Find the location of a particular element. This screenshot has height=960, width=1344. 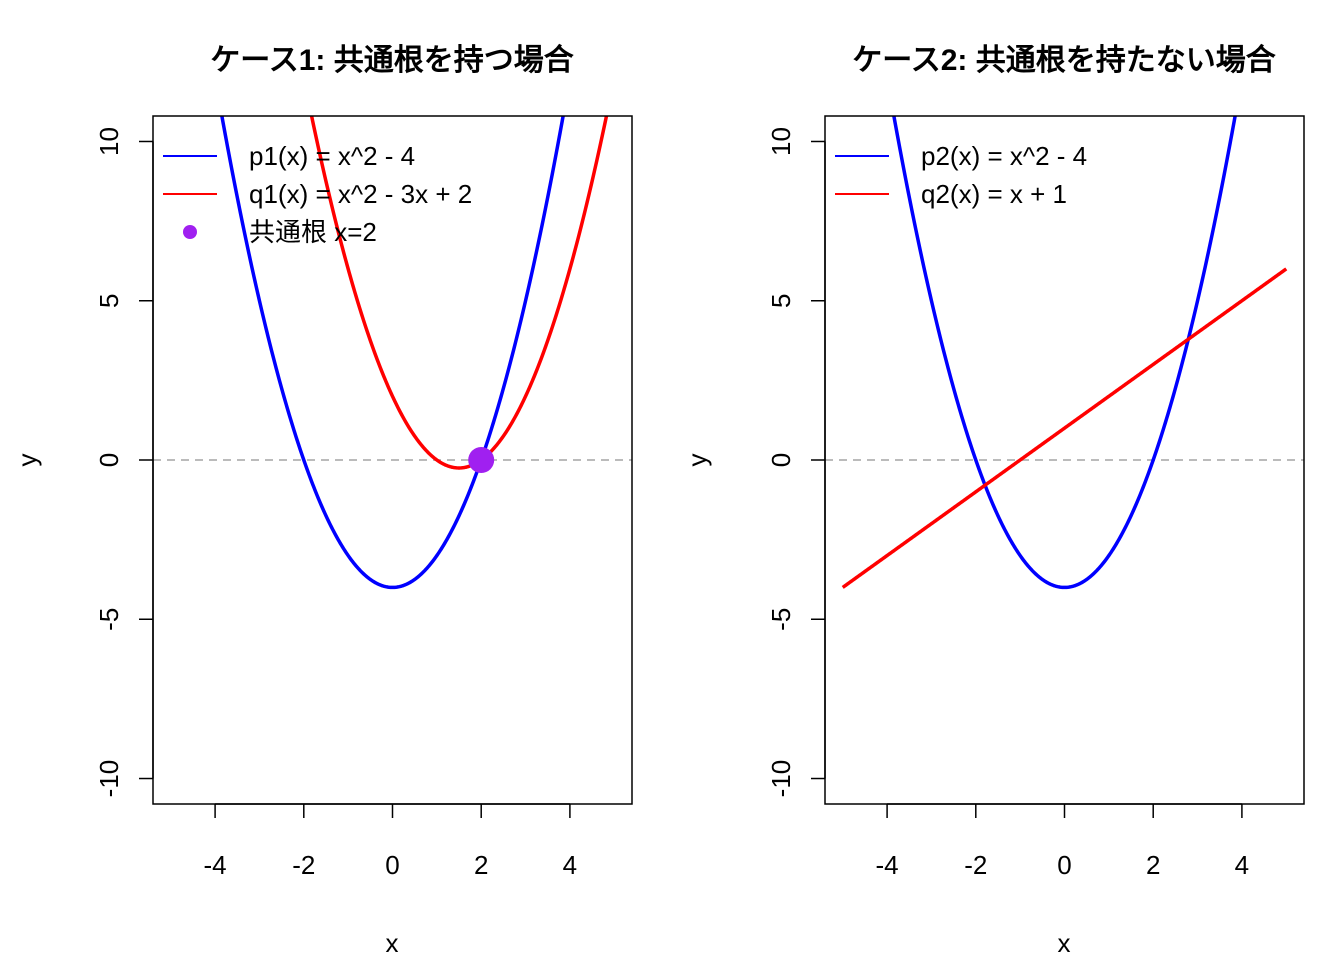

legend-label: q2(x) = x + 1 is located at coordinates (994, 194).